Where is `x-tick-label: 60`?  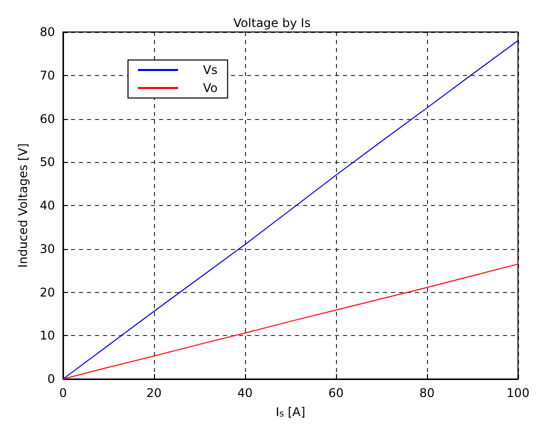
x-tick-label: 60 is located at coordinates (336, 393).